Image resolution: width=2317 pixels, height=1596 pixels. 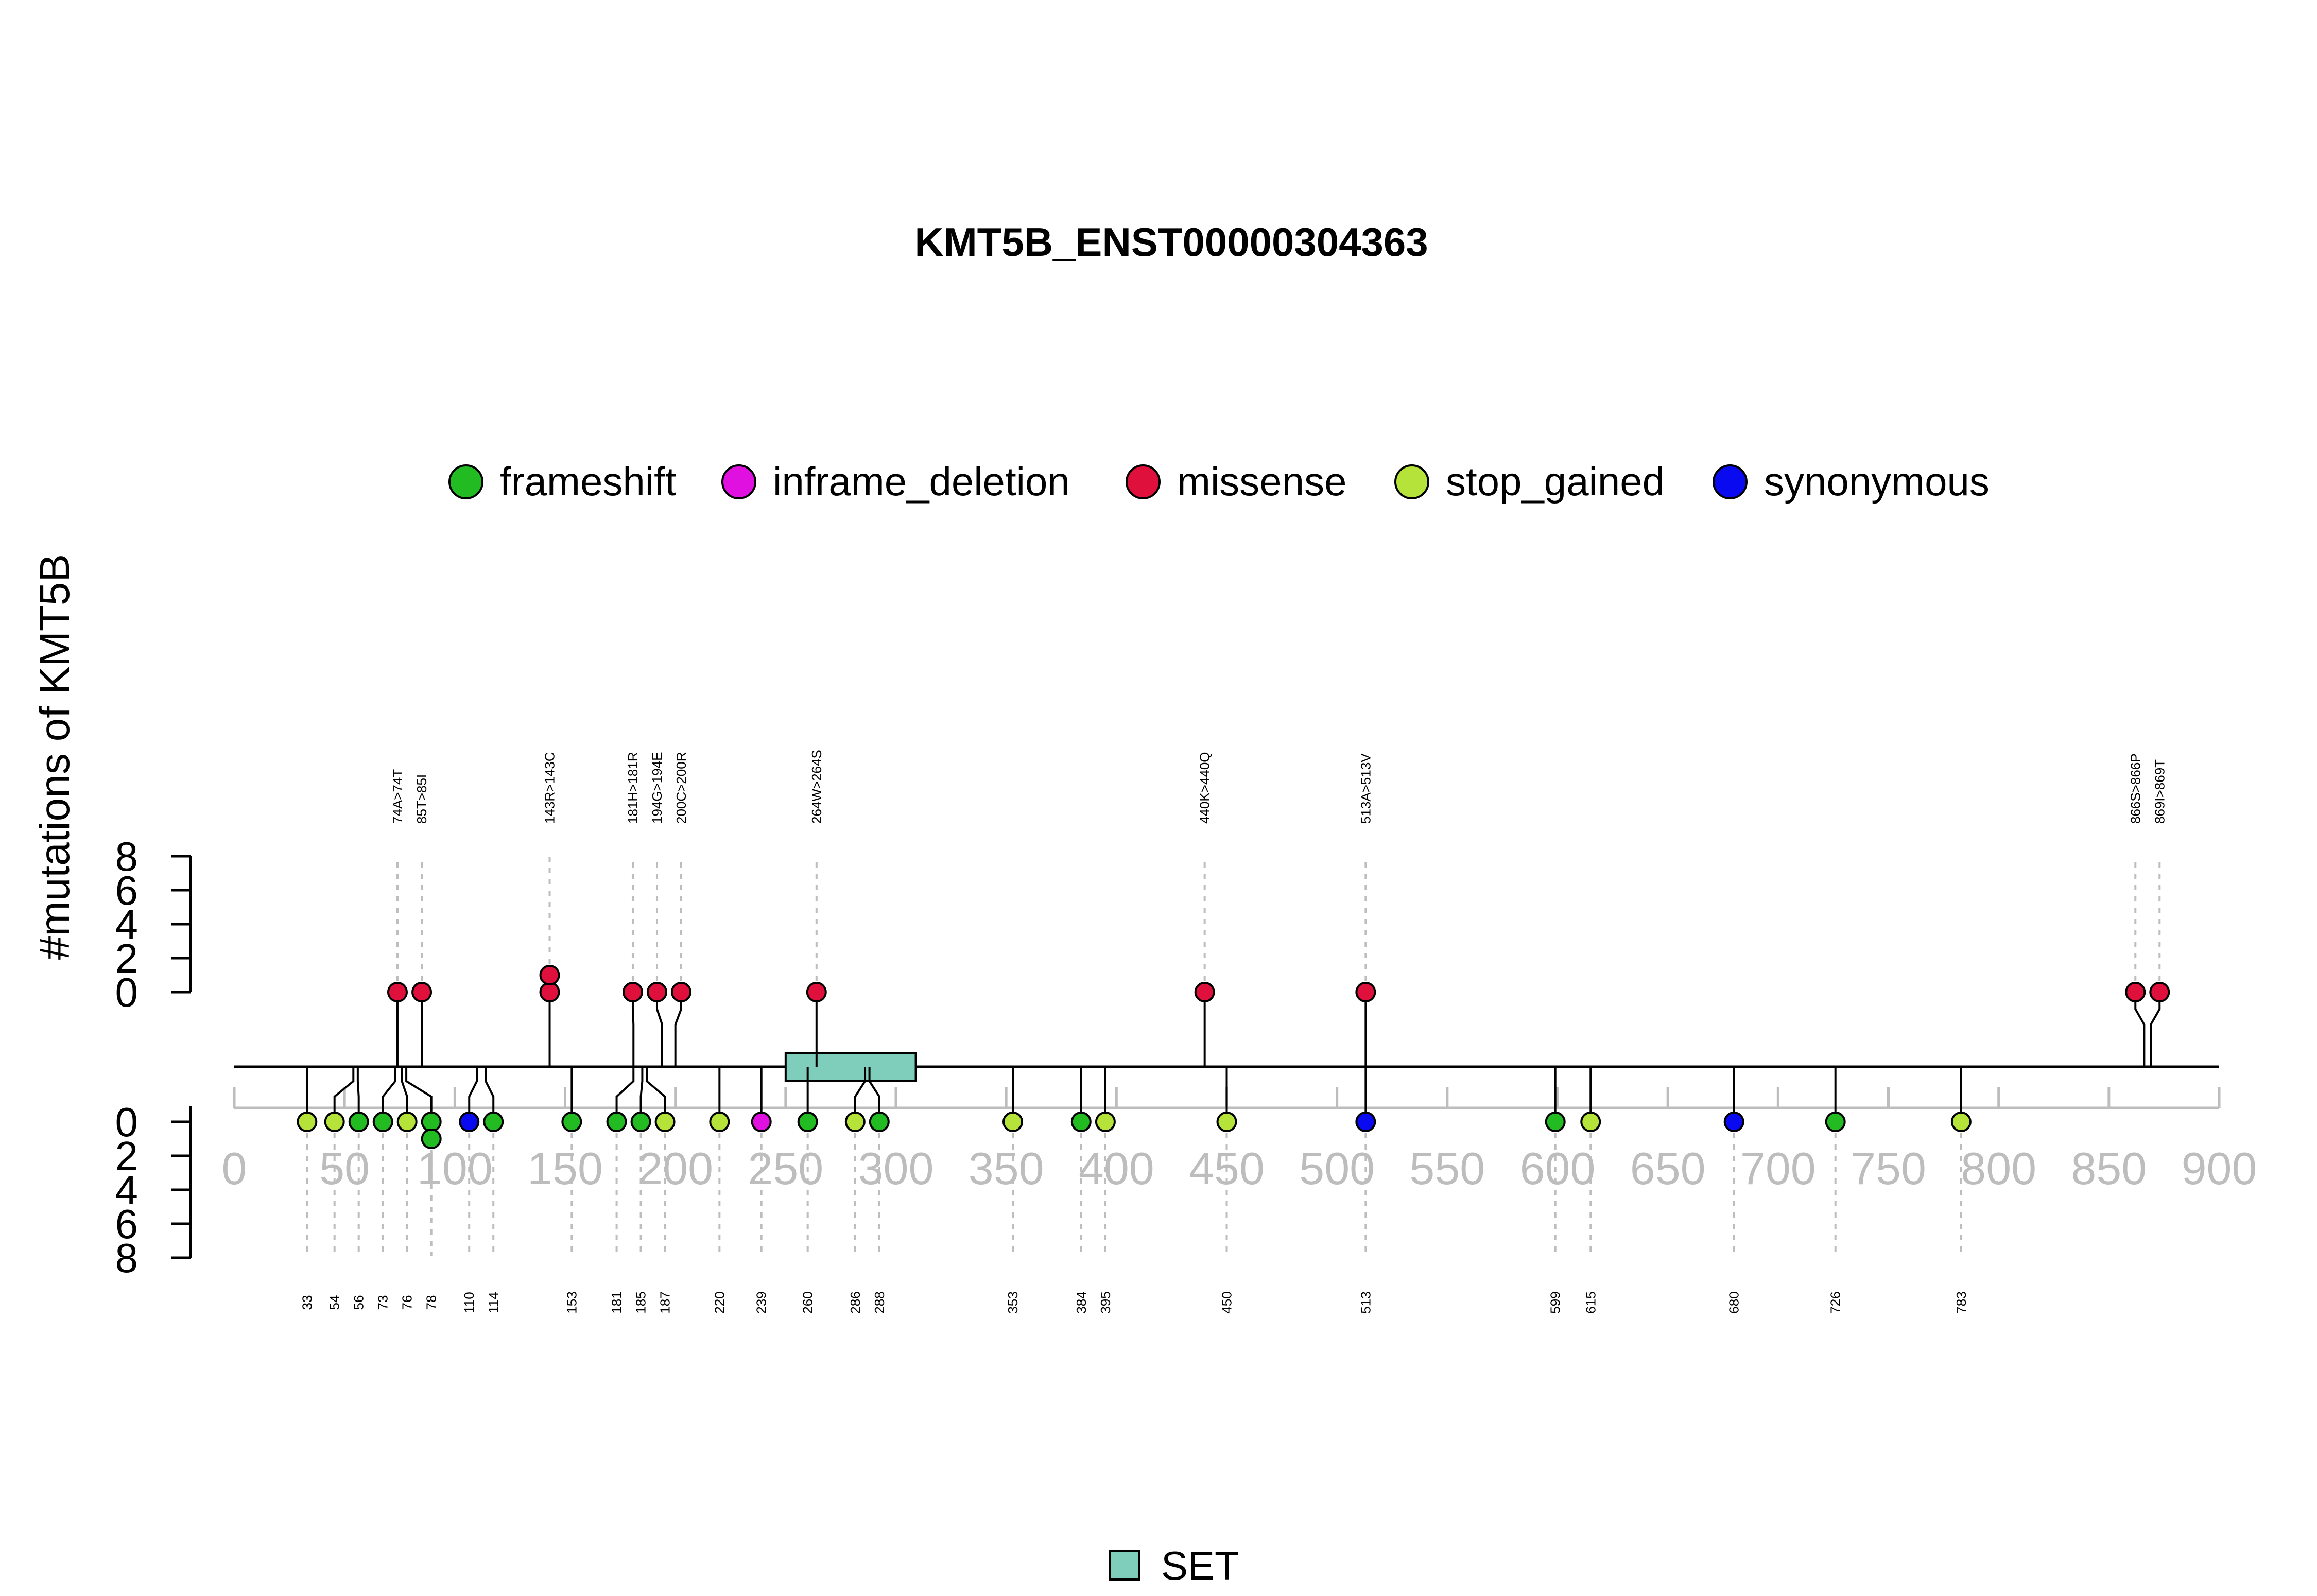 I want to click on upper-513-label: 513A>513V, so click(x=1365, y=789).